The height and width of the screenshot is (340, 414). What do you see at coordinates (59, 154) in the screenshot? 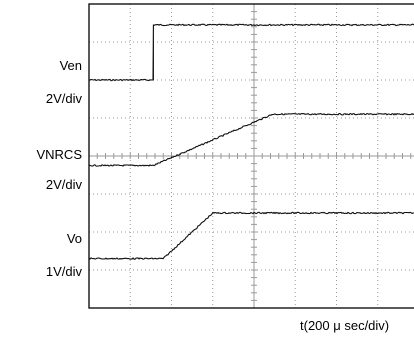
I see `vnrcs-channel-label: VNRCS` at bounding box center [59, 154].